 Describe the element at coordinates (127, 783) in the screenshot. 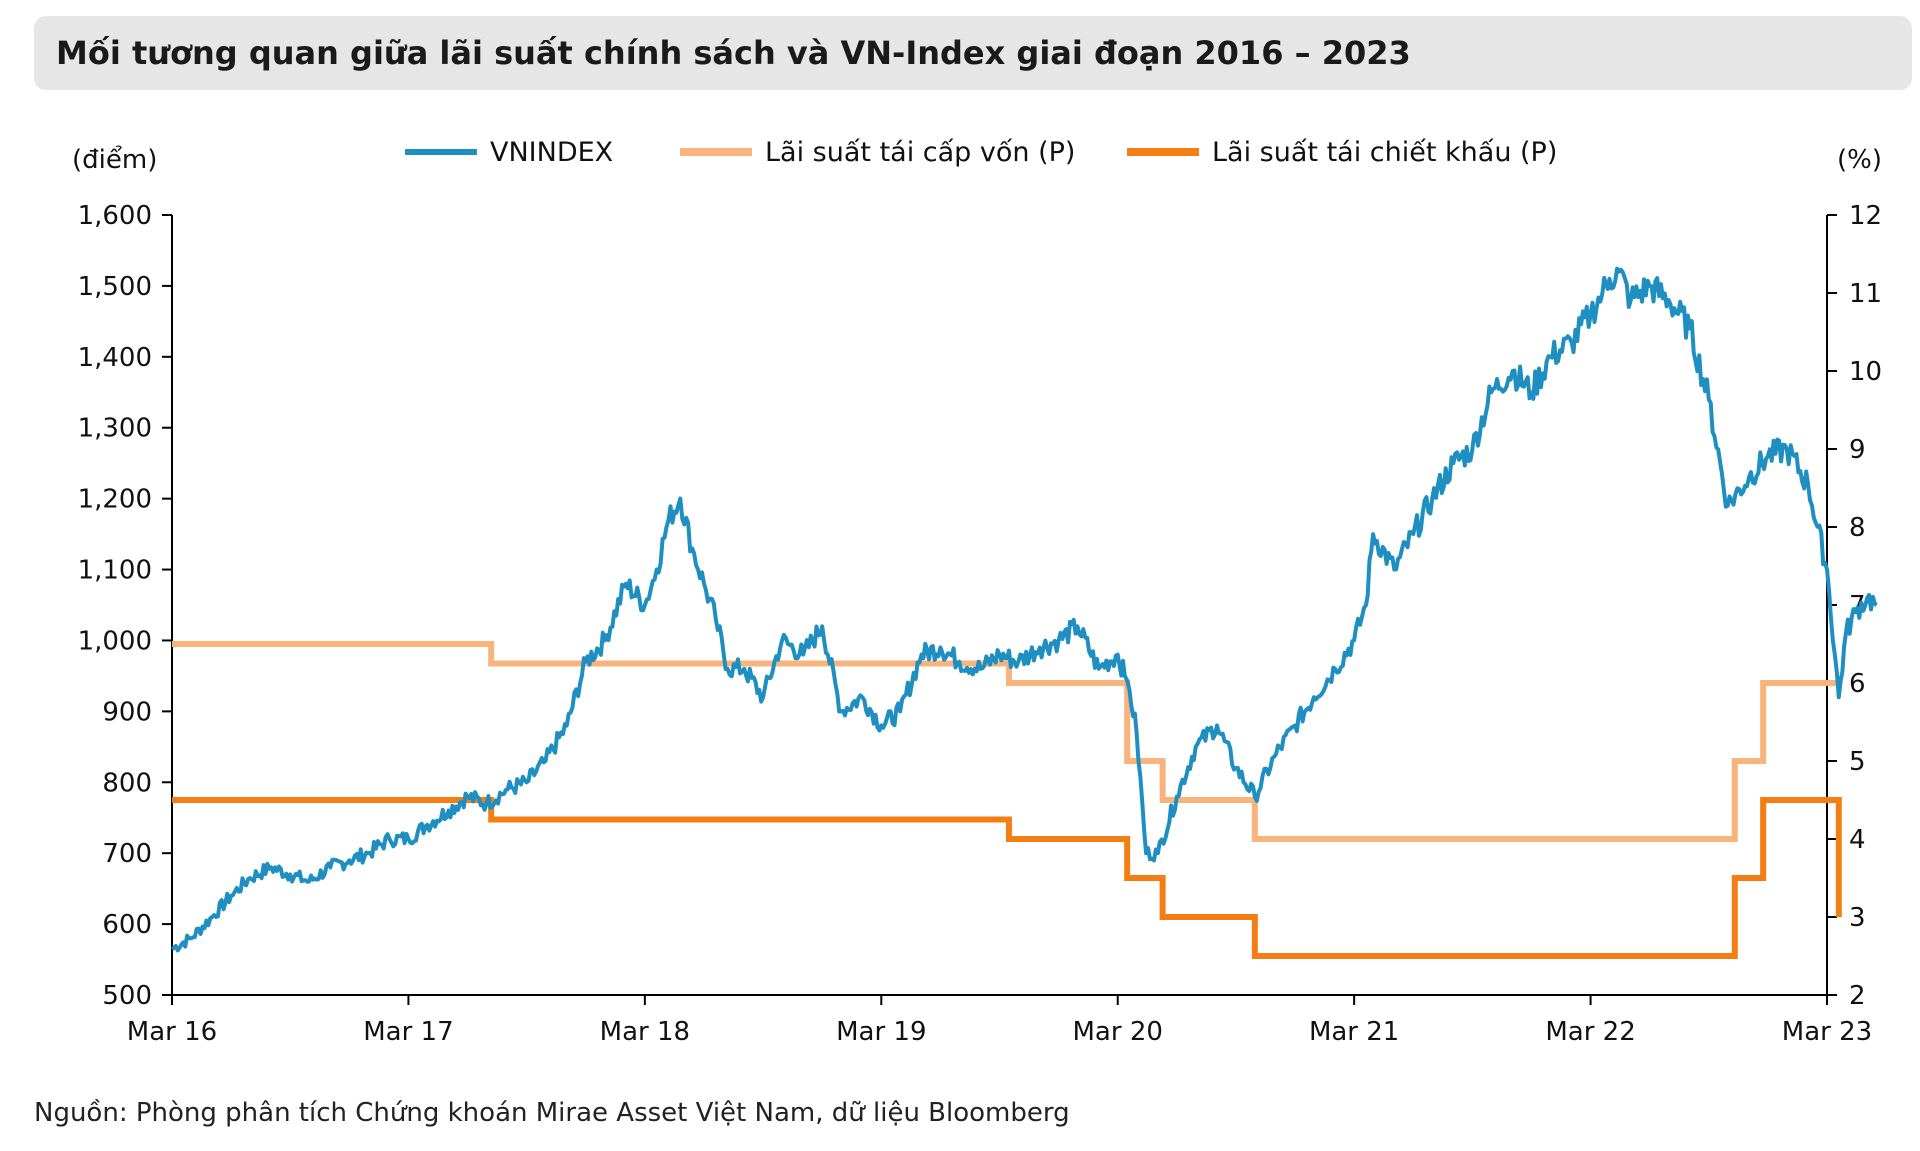

I see `y-left-tick-label: 800` at that location.